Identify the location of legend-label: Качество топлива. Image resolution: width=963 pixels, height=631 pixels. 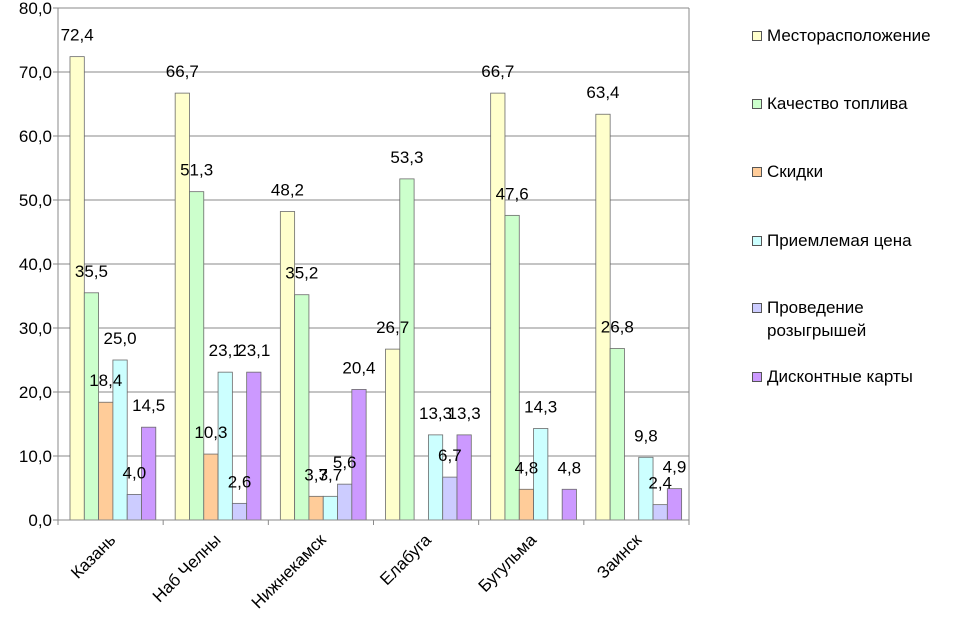
(837, 103).